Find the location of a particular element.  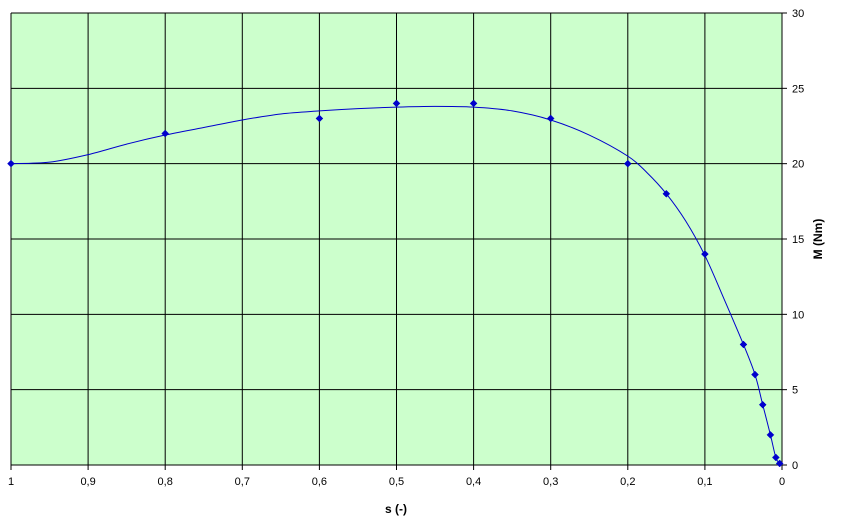

y-tick-label: 30 is located at coordinates (798, 14).